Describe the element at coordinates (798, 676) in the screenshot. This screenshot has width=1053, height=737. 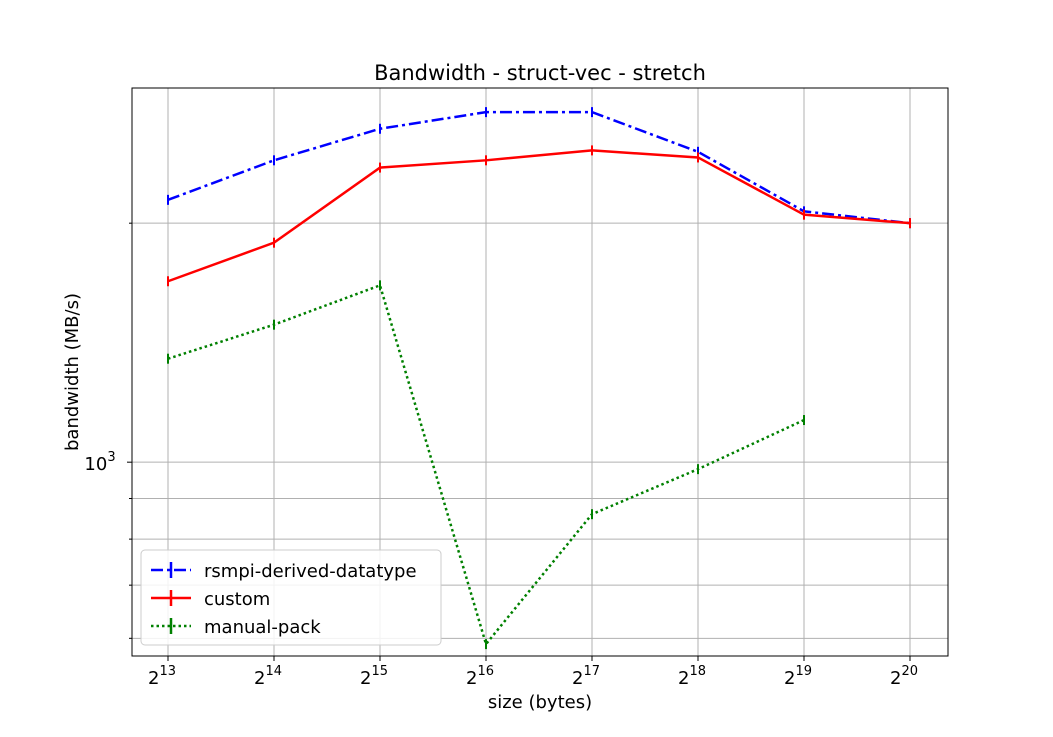
I see `x-tick-label: 219` at that location.